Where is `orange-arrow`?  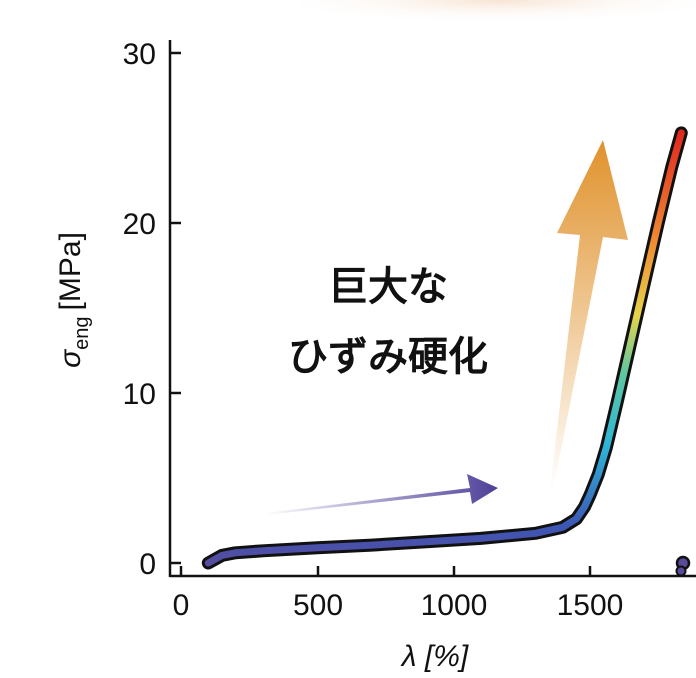
orange-arrow is located at coordinates (589, 315).